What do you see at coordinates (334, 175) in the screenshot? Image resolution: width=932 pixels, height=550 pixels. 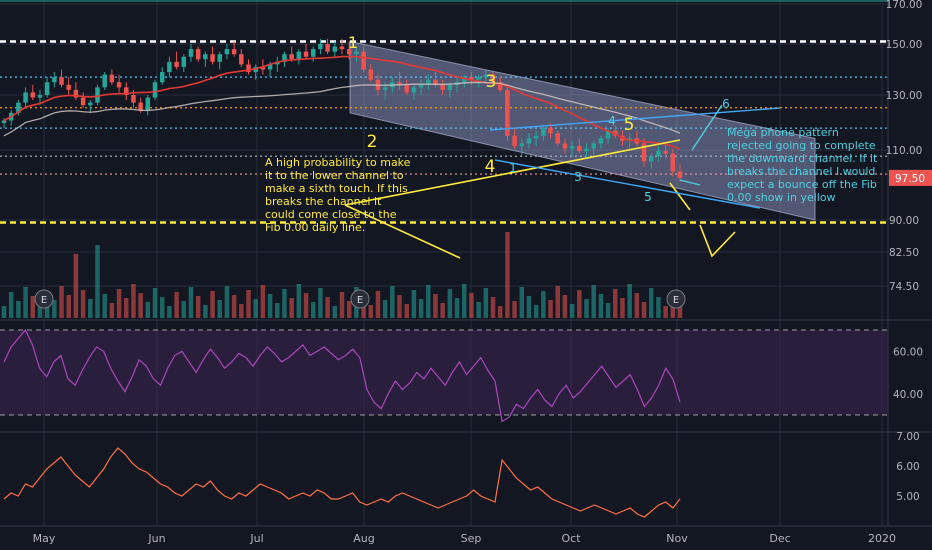 I see `note-yellow-line: it to the lower channel to` at bounding box center [334, 175].